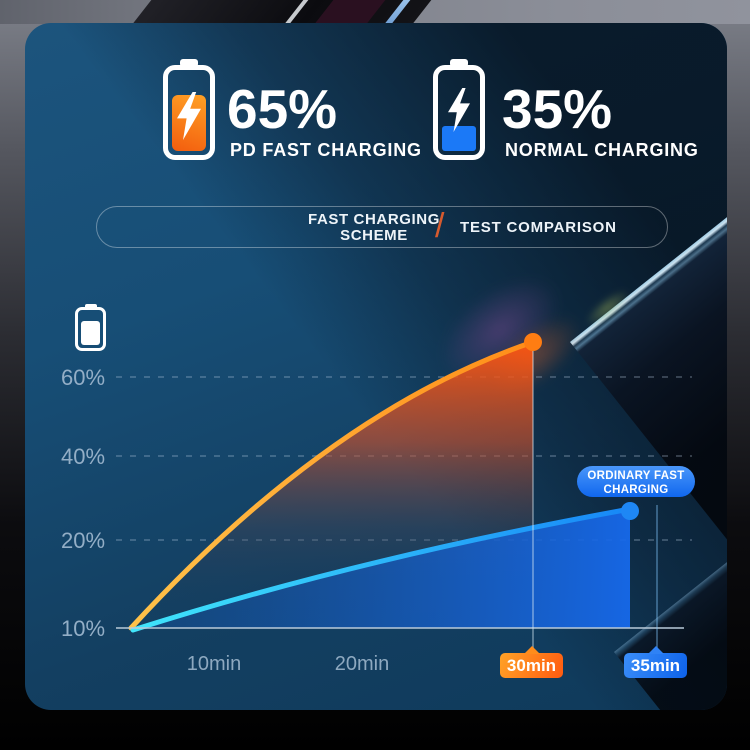 This screenshot has width=750, height=750. I want to click on y-tick-60: 60%, so click(83, 377).